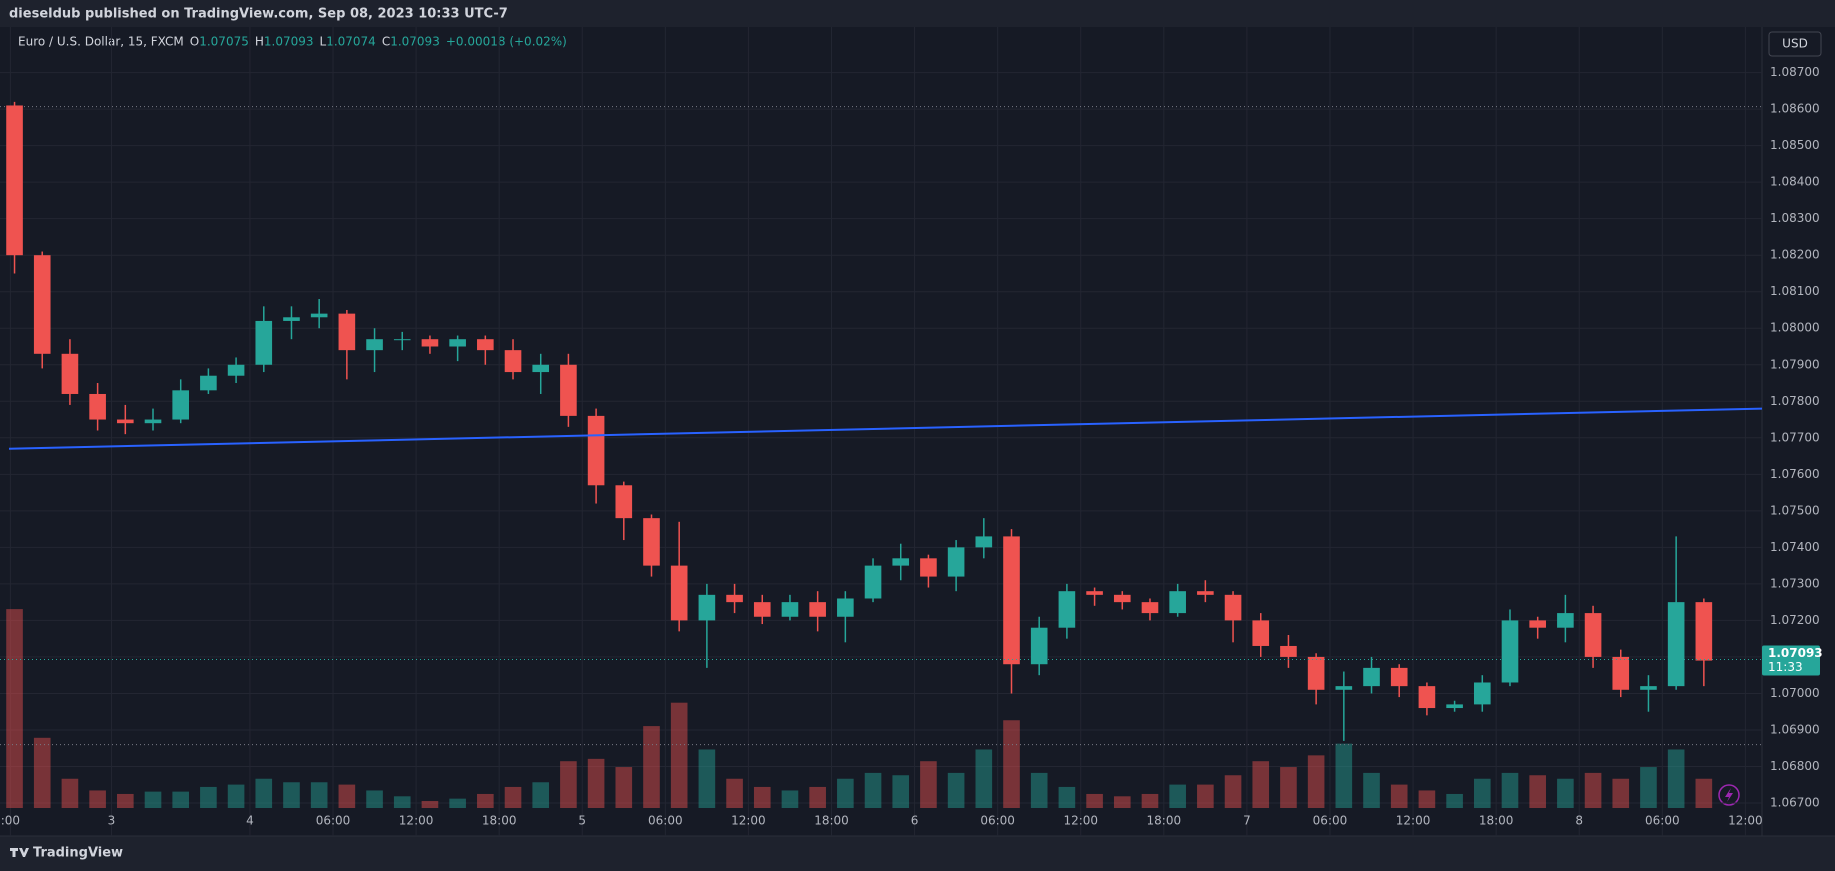 This screenshot has height=871, width=1835. Describe the element at coordinates (1795, 653) in the screenshot. I see `last-price-label: 1.07093` at that location.